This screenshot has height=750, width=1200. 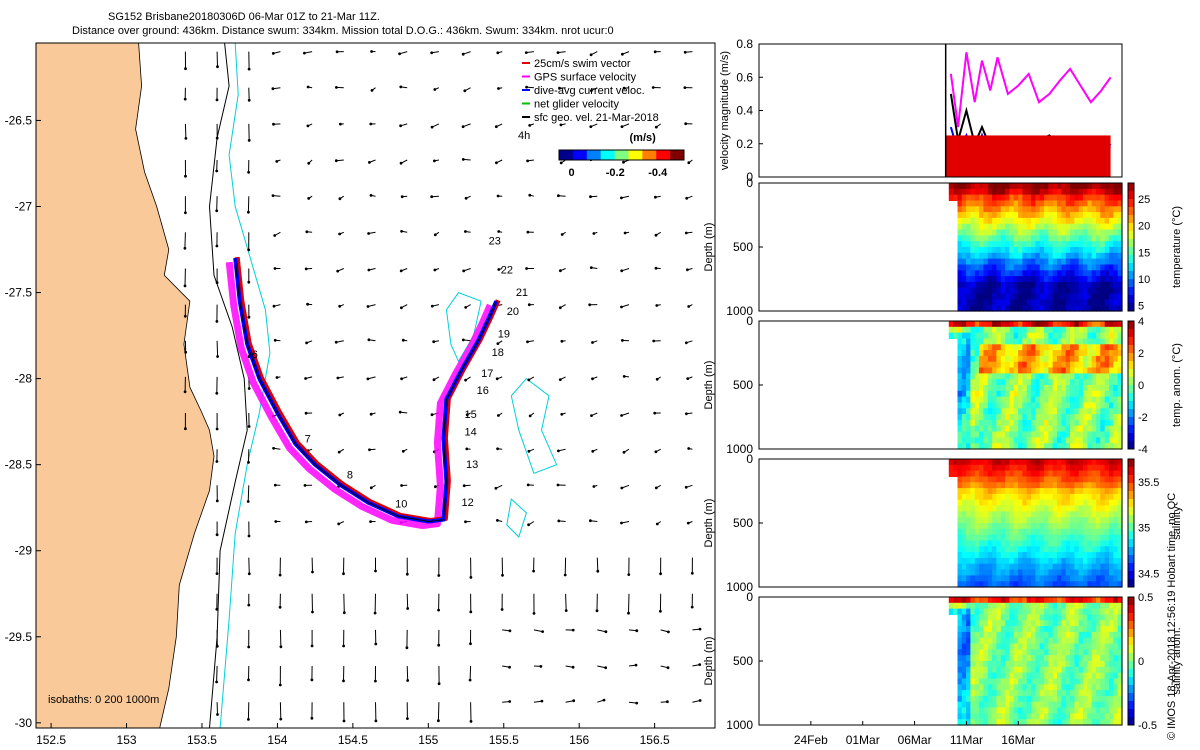 I want to click on depth-tick-label: 1000, so click(x=739, y=725).